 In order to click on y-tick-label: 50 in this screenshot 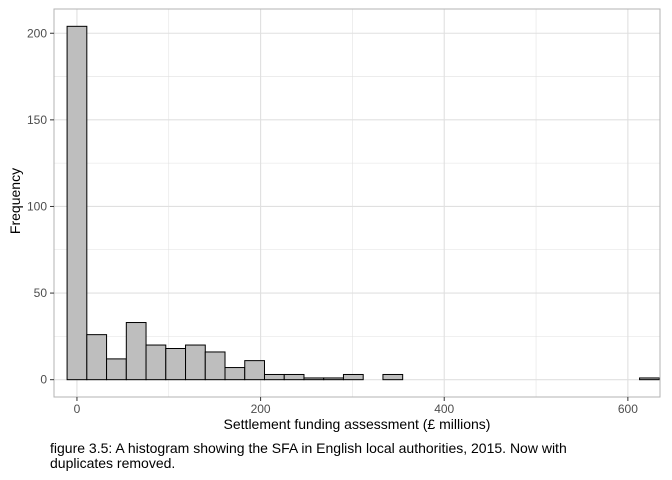, I will do `click(41, 293)`.